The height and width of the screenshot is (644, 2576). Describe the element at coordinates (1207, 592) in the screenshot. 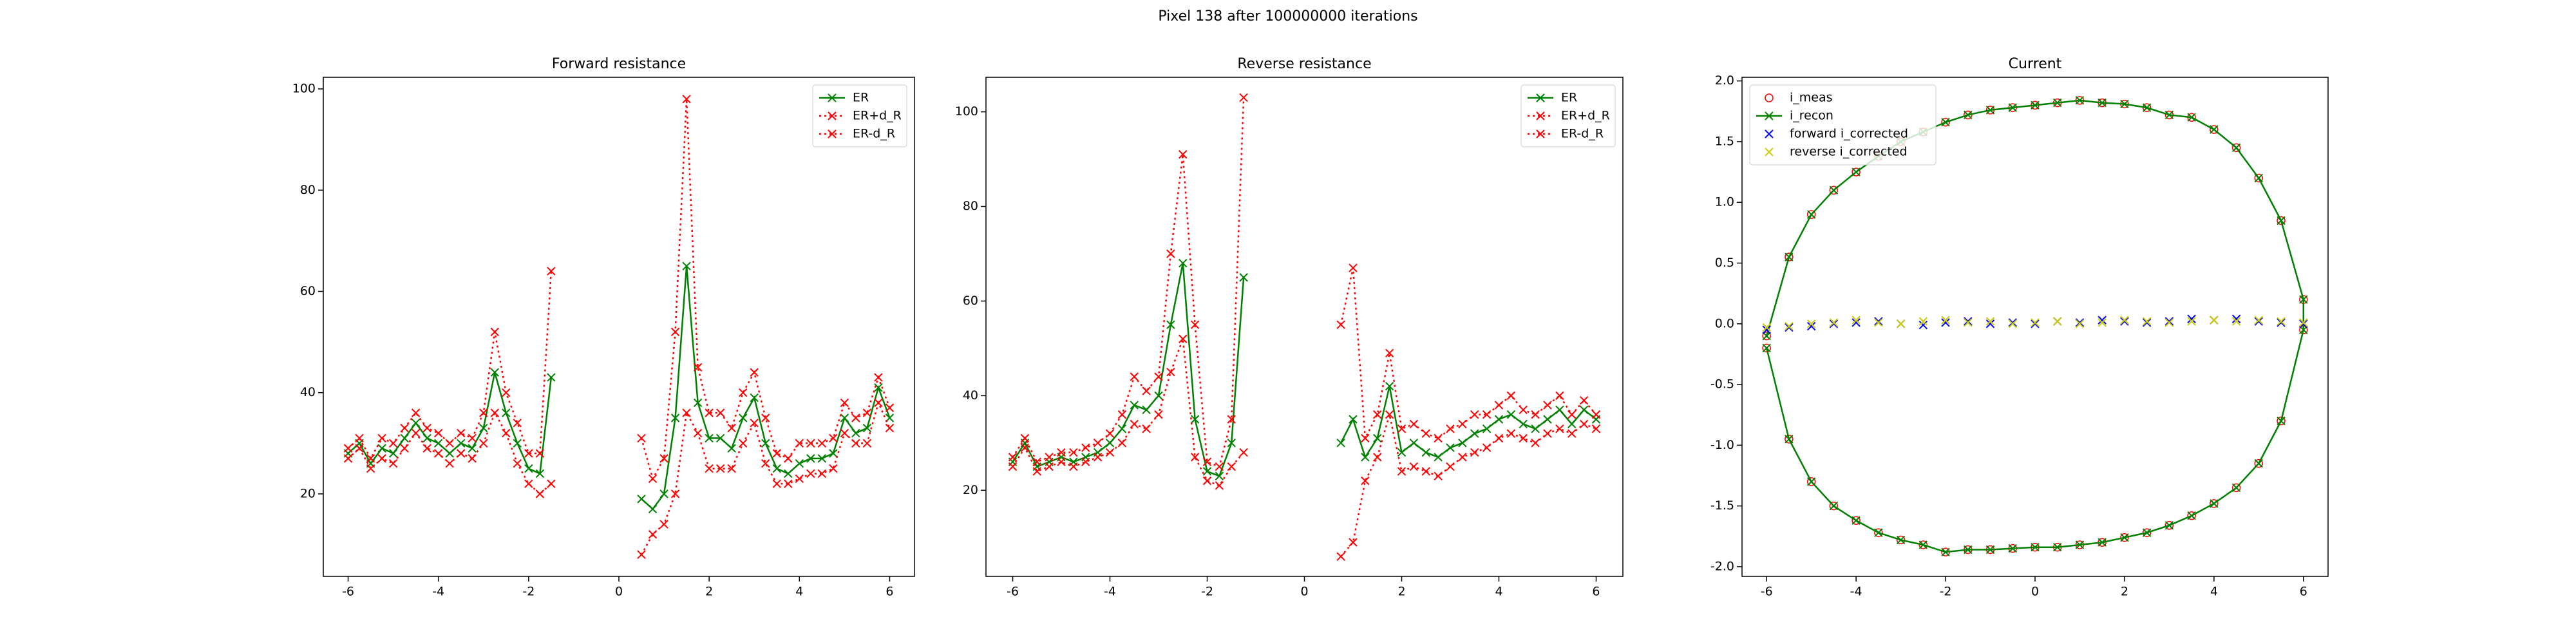

I see `x-tick-label: -2` at that location.